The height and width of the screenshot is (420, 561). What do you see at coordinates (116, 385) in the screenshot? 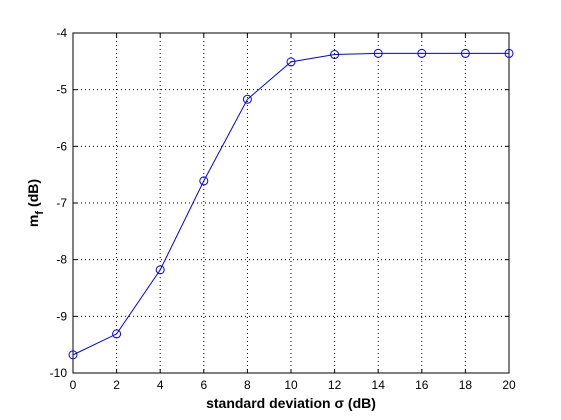
I see `x-tick-label: 2` at bounding box center [116, 385].